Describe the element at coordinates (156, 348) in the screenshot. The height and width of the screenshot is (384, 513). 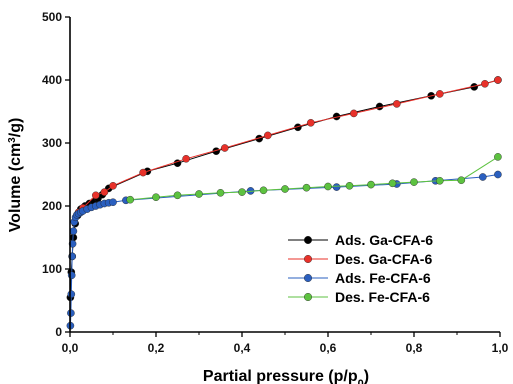
I see `x-tick-label: 0,2` at that location.